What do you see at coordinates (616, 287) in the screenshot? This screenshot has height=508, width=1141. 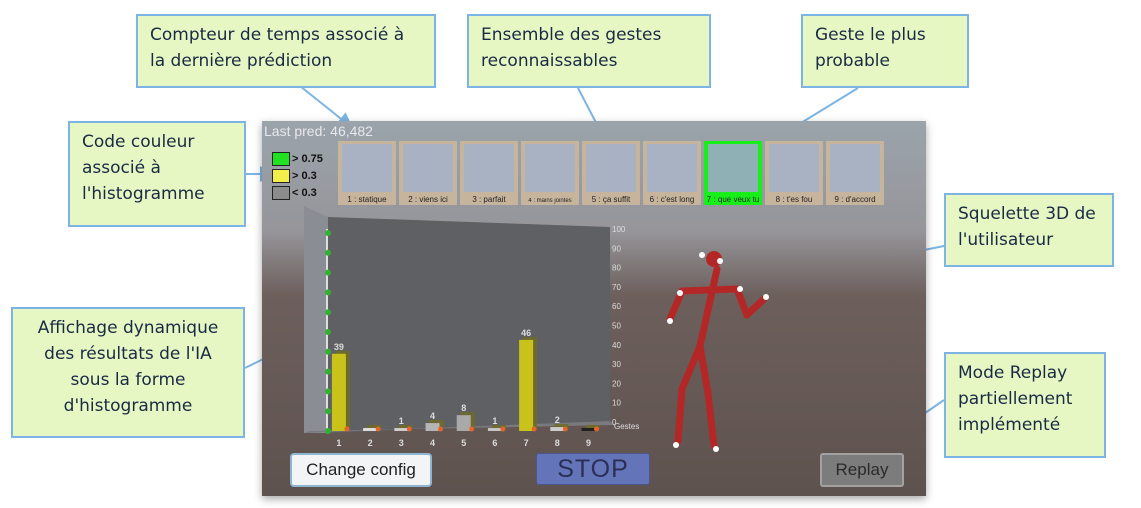 I see `y-tick-label: 70` at bounding box center [616, 287].